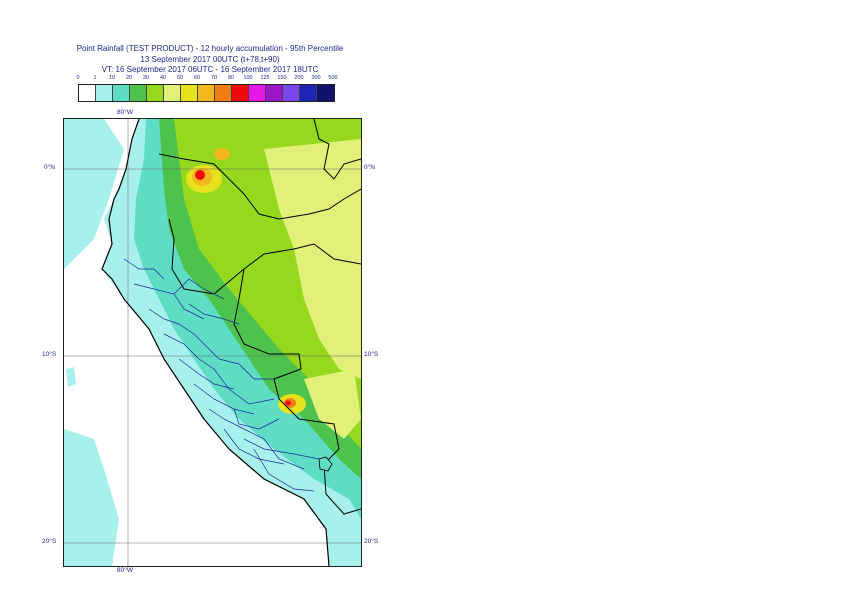  I want to click on rainfall-color-legend, so click(206, 93).